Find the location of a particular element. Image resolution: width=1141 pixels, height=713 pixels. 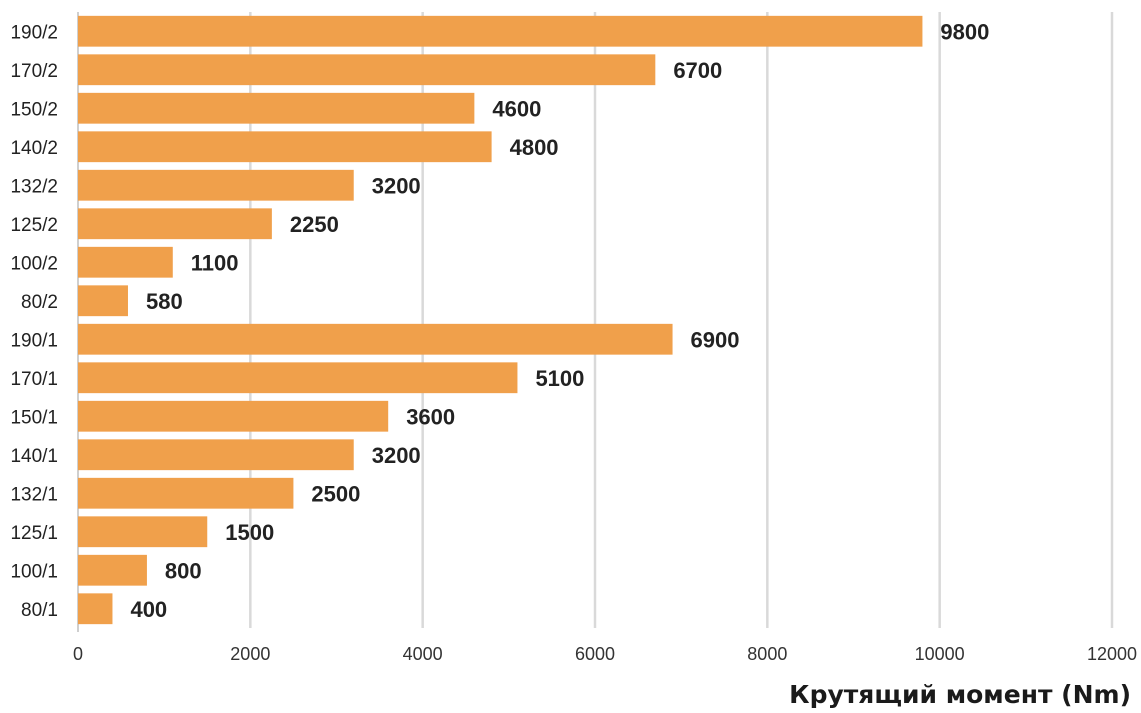

category-label: 140/1 is located at coordinates (34, 456).